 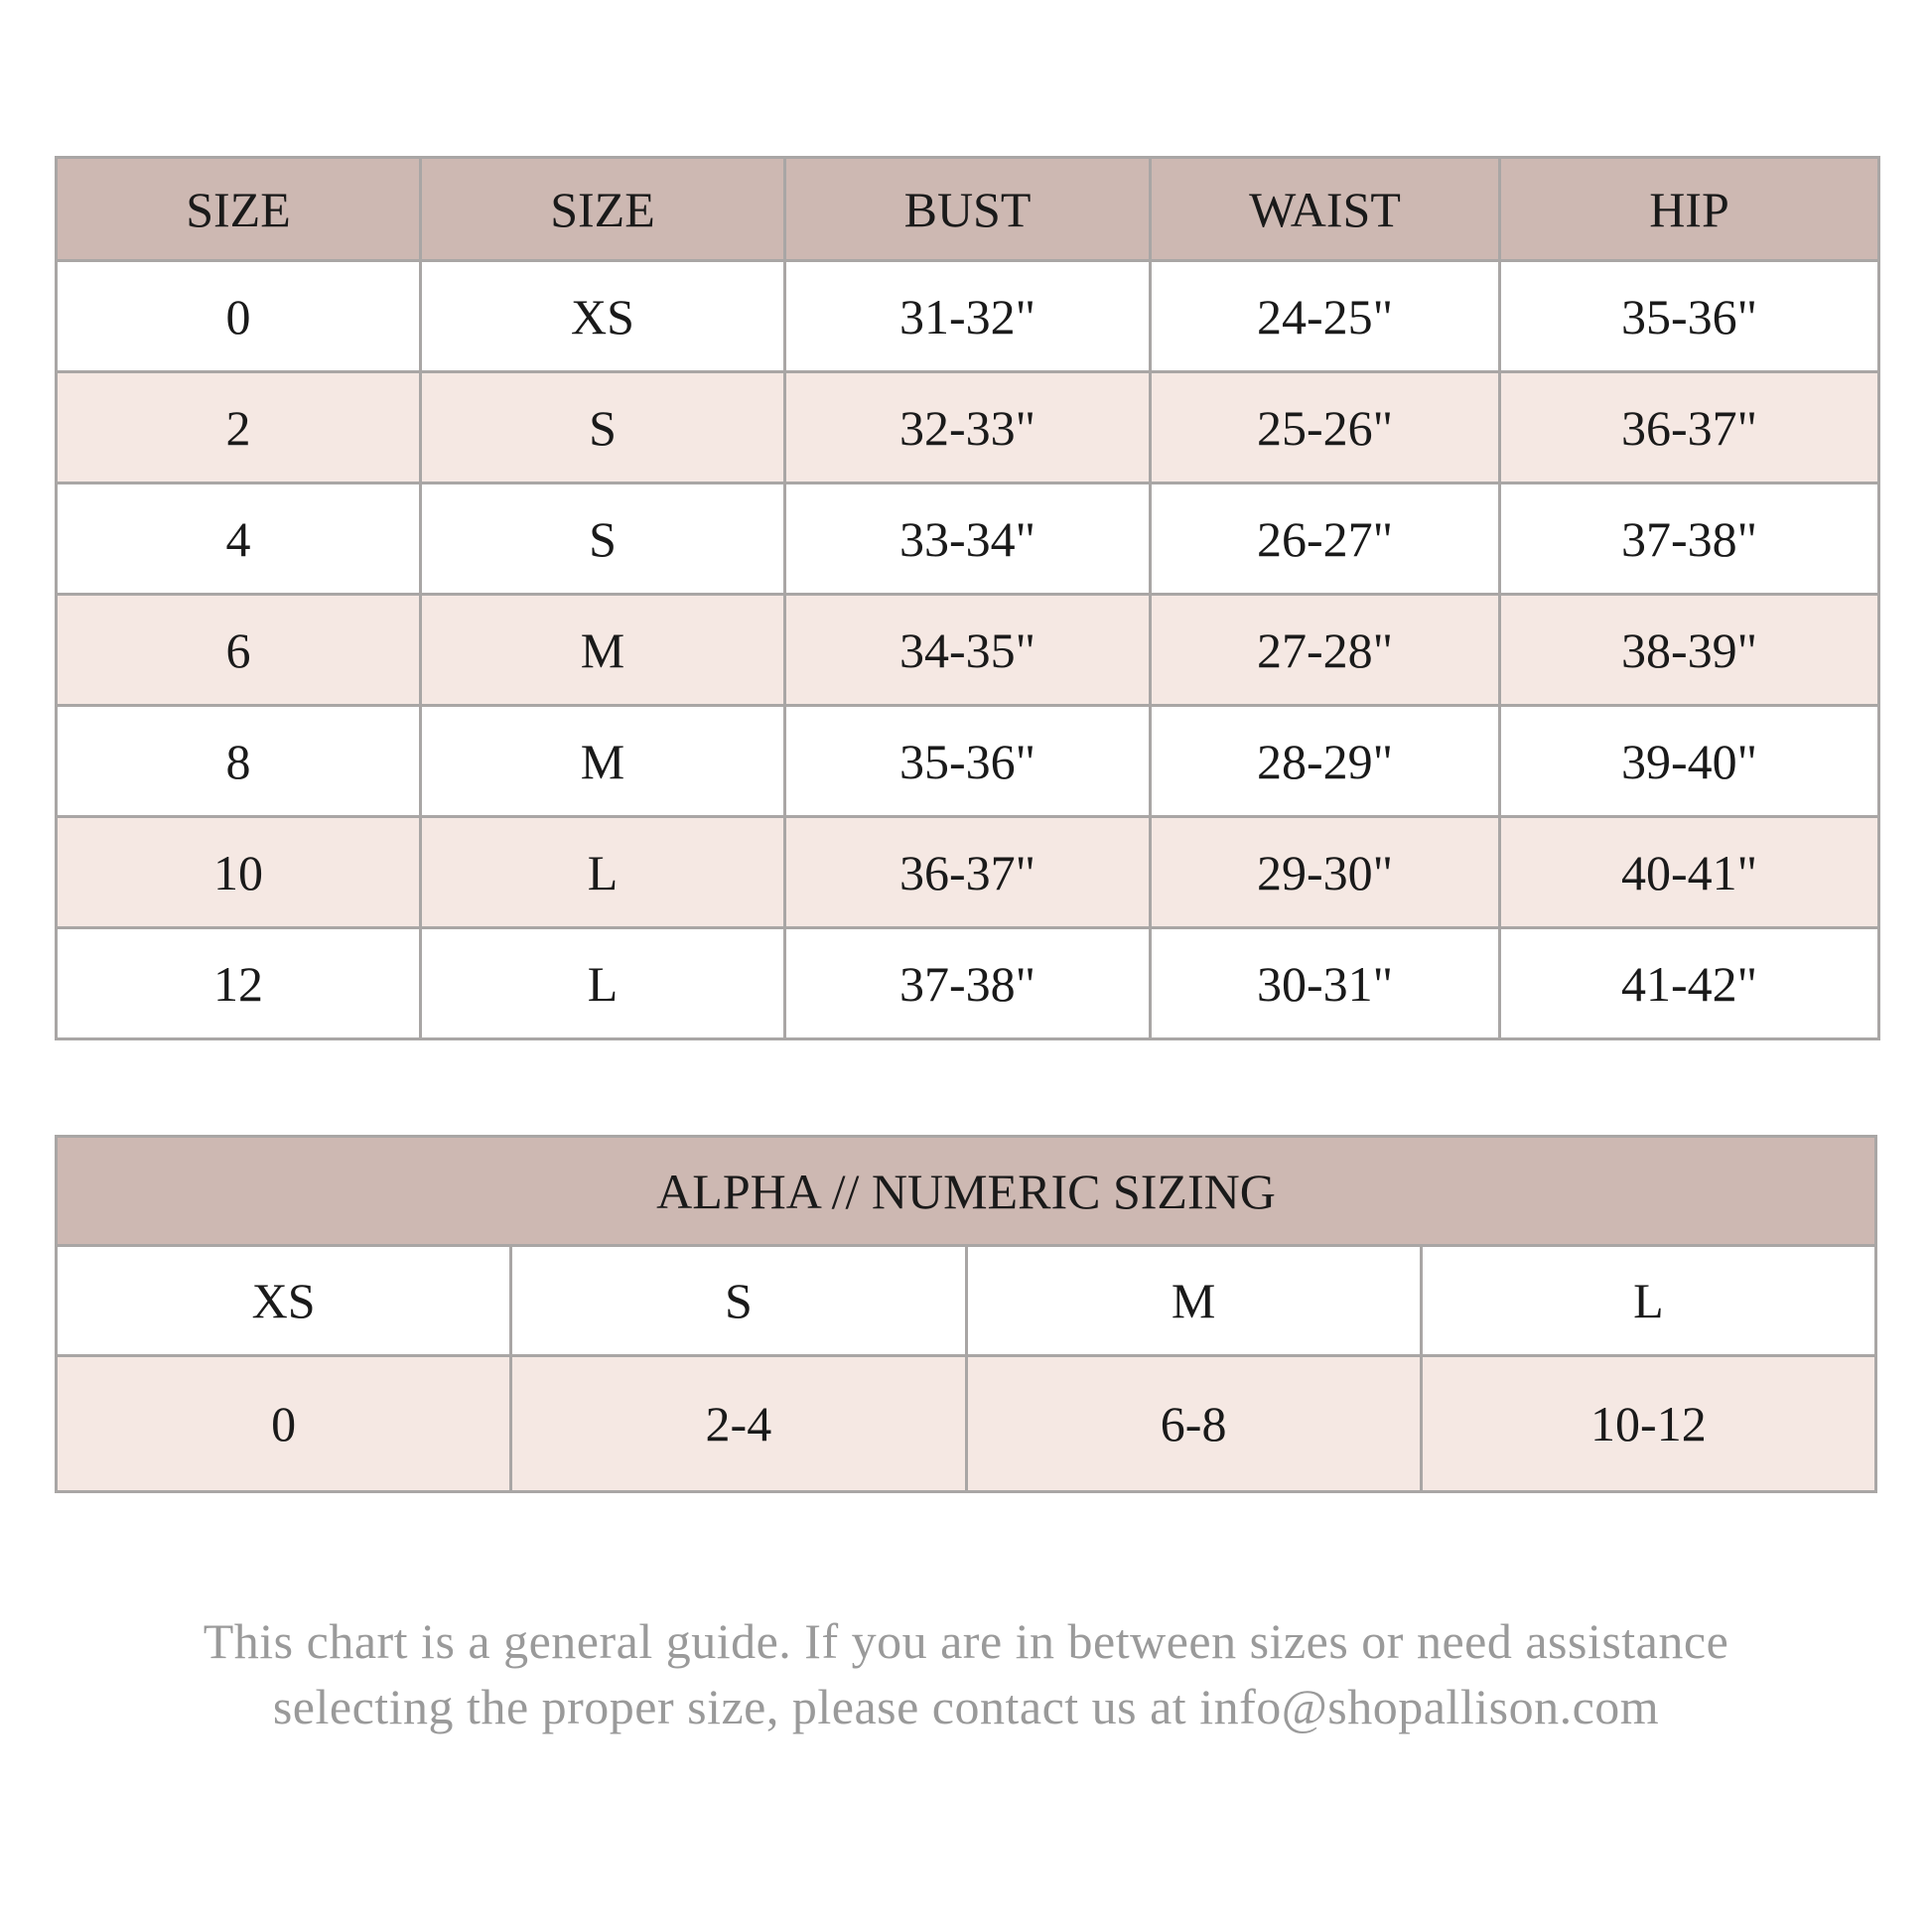 I want to click on alpha-cell: S, so click(x=739, y=1300).